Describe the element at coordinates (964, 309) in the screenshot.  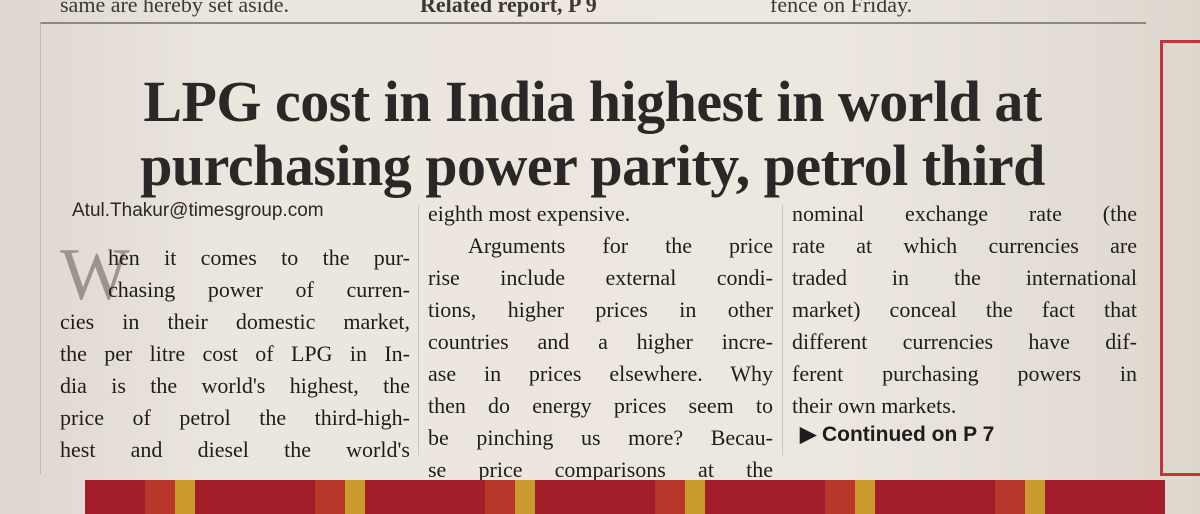
I see `text-line: market) conceal the fact that` at that location.